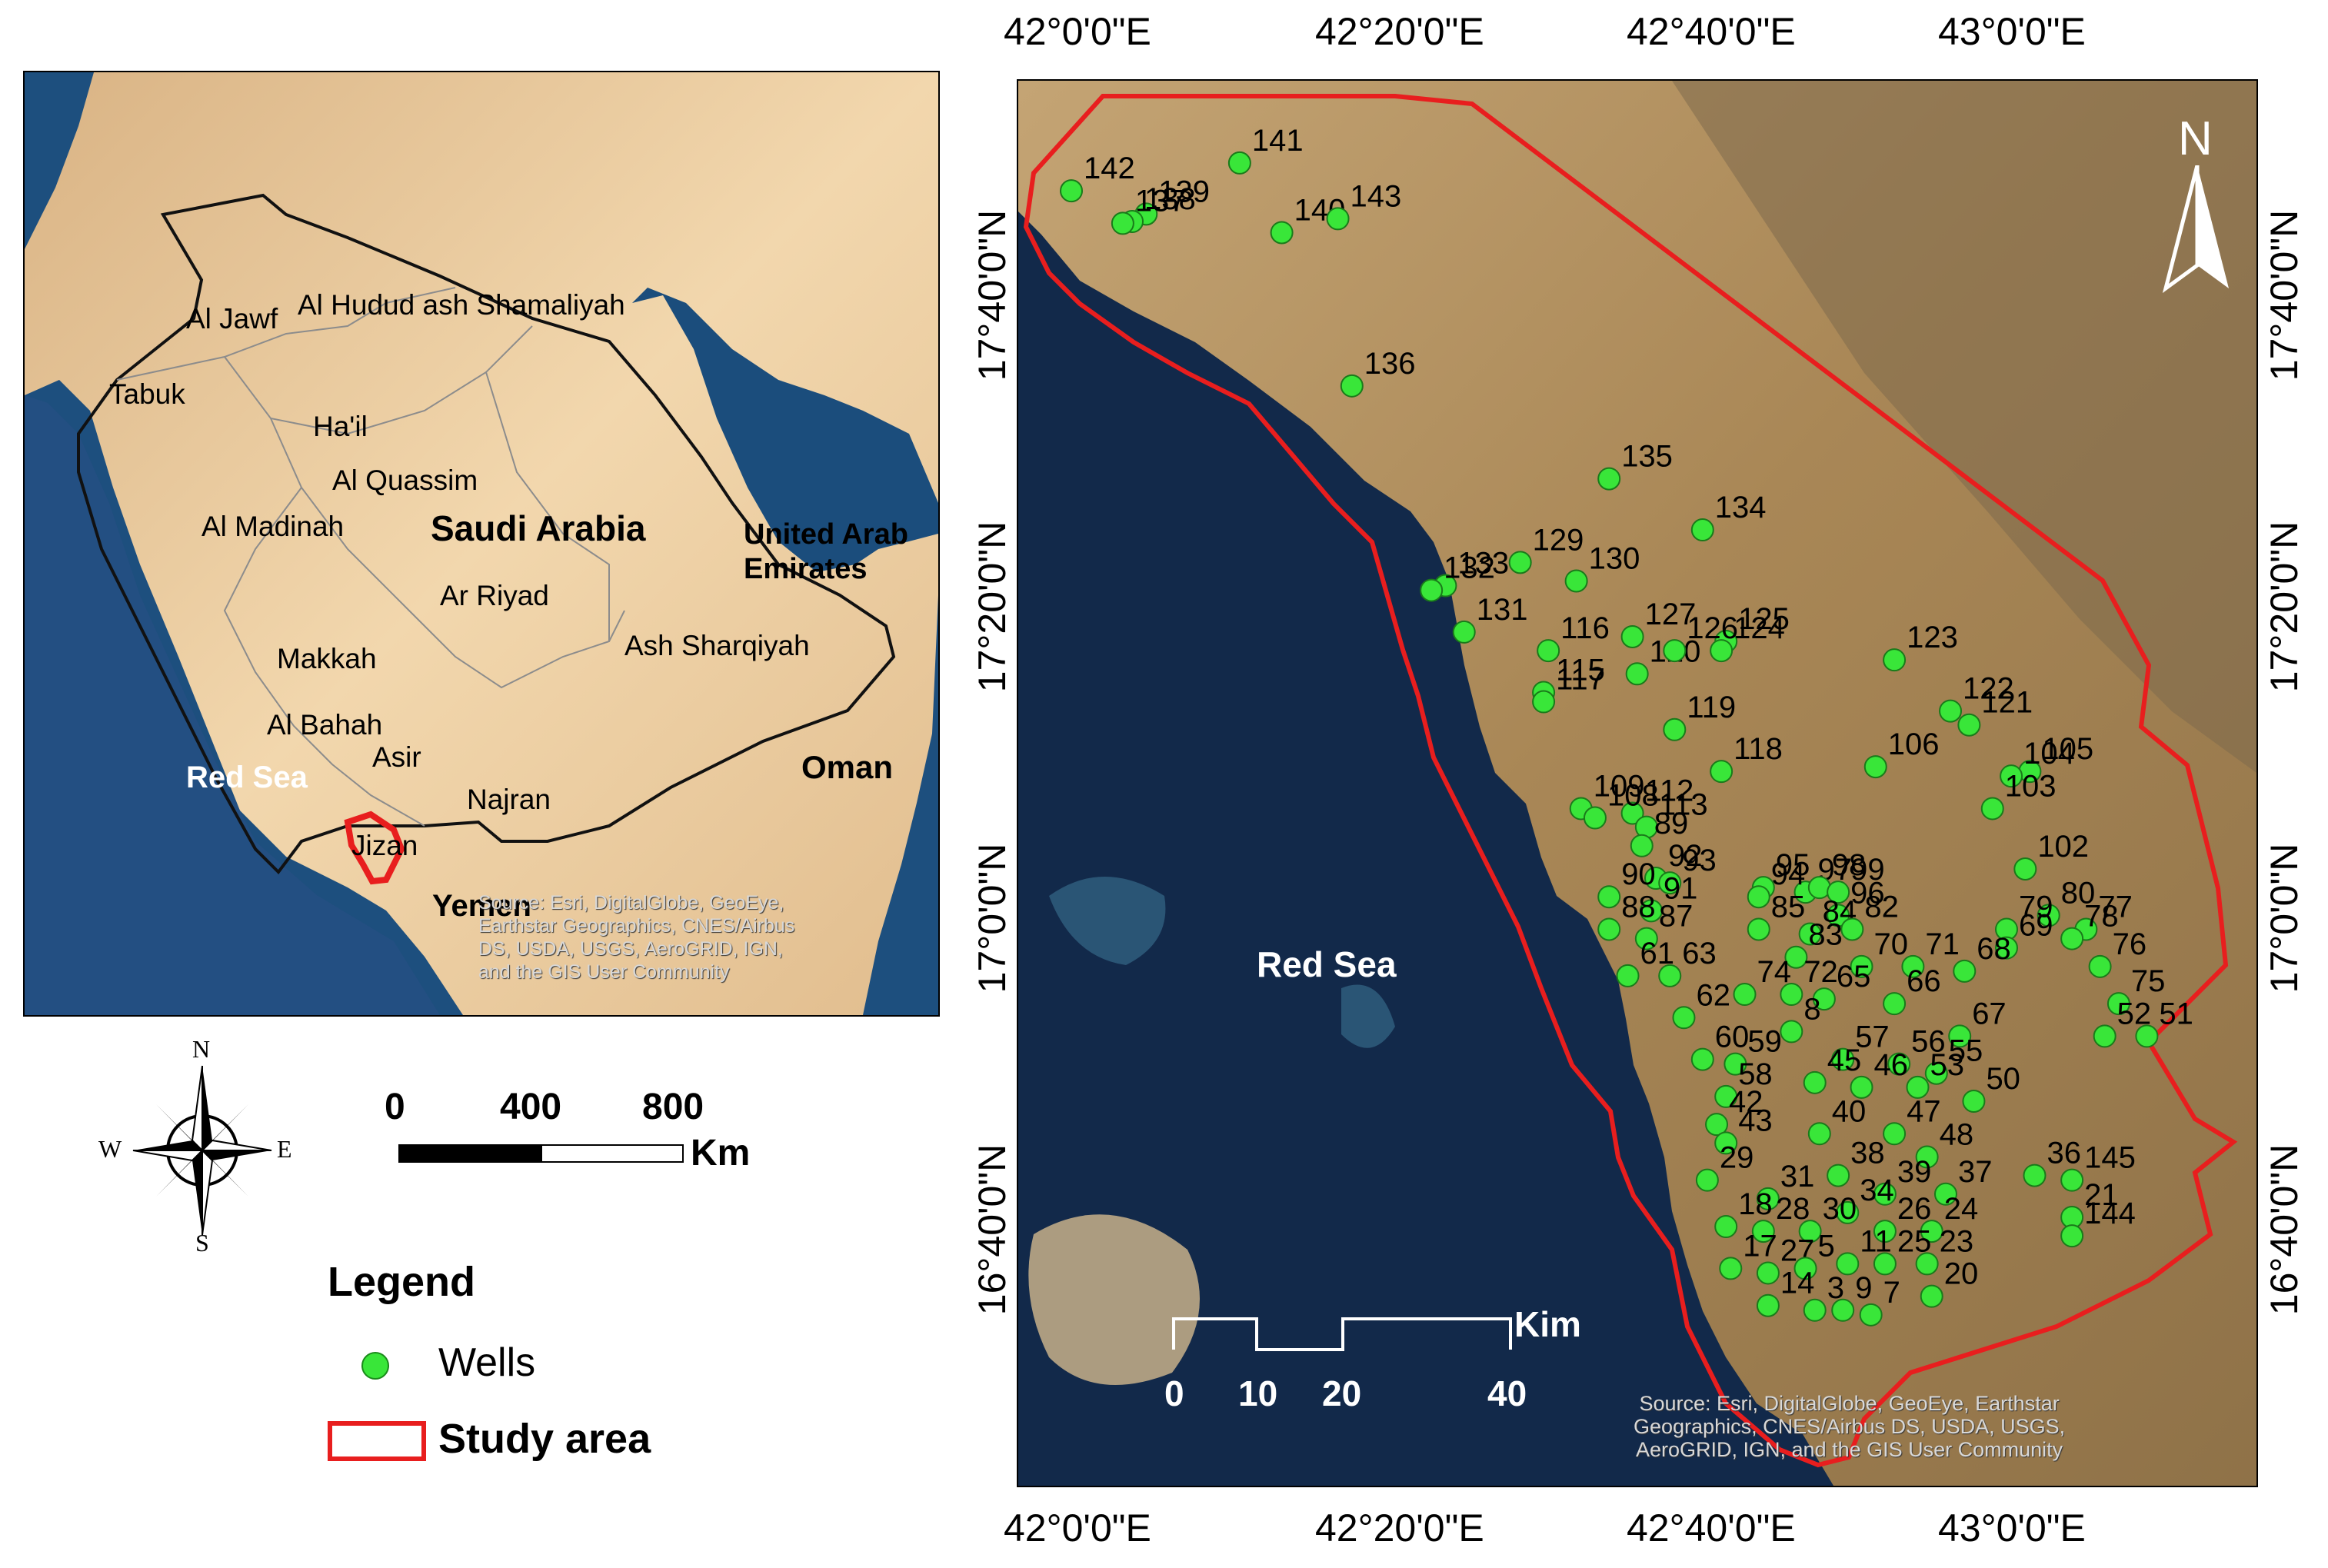 This screenshot has width=2328, height=1568. I want to click on well-label: 43, so click(1756, 1120).